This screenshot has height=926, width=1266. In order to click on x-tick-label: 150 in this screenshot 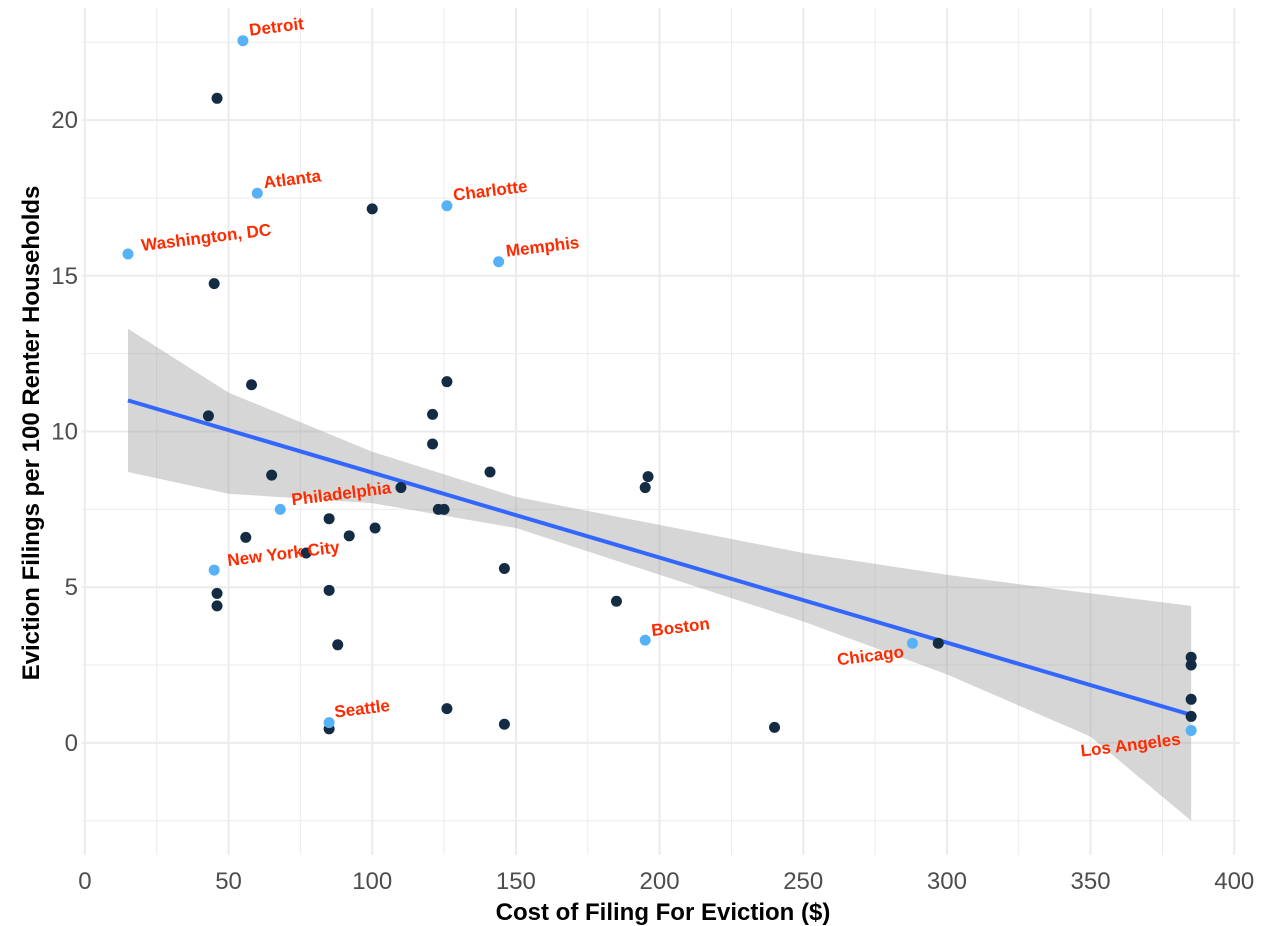, I will do `click(516, 881)`.